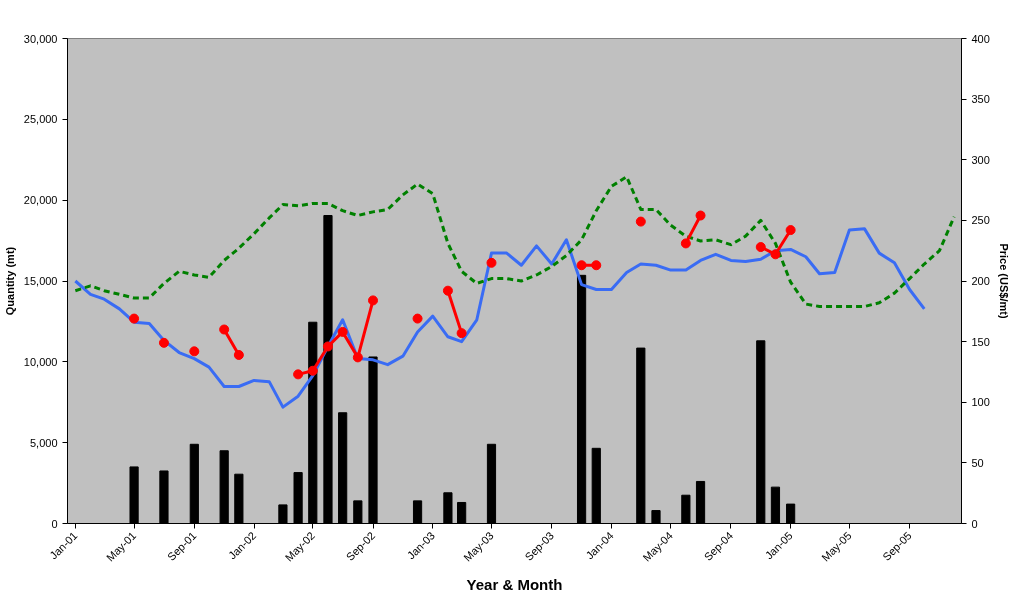  I want to click on y2-tick-label: 200, so click(980, 281).